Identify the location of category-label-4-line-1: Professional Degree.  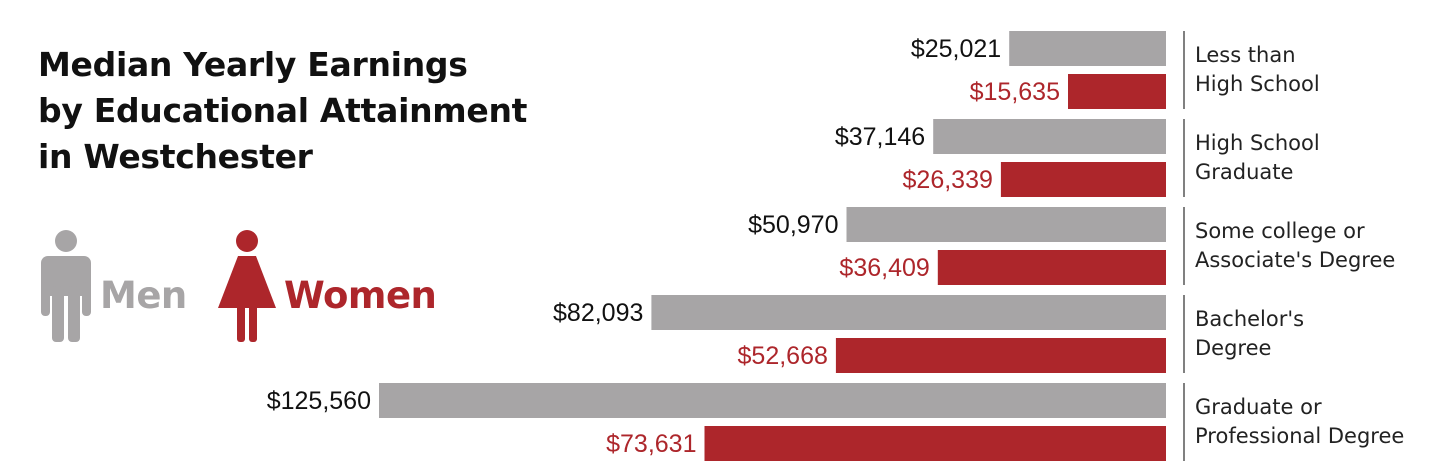
(1299, 436).